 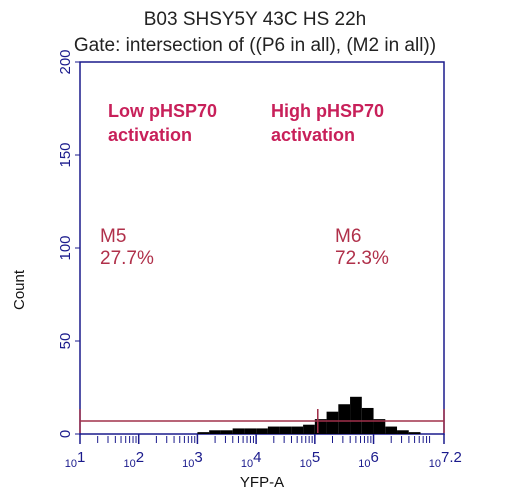 I want to click on x-axis-label: YFP-A, so click(x=262, y=482).